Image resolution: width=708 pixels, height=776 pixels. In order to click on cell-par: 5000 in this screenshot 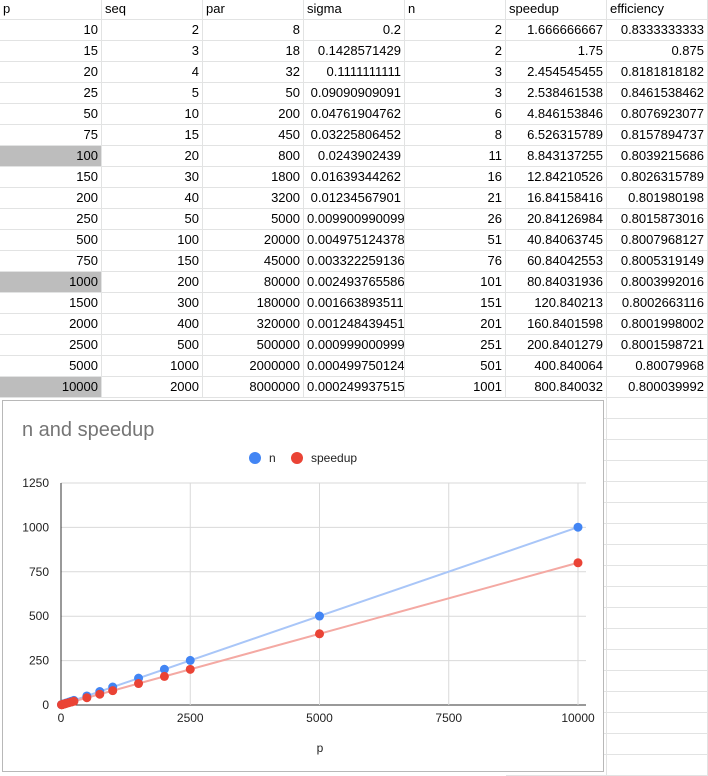, I will do `click(253, 219)`.